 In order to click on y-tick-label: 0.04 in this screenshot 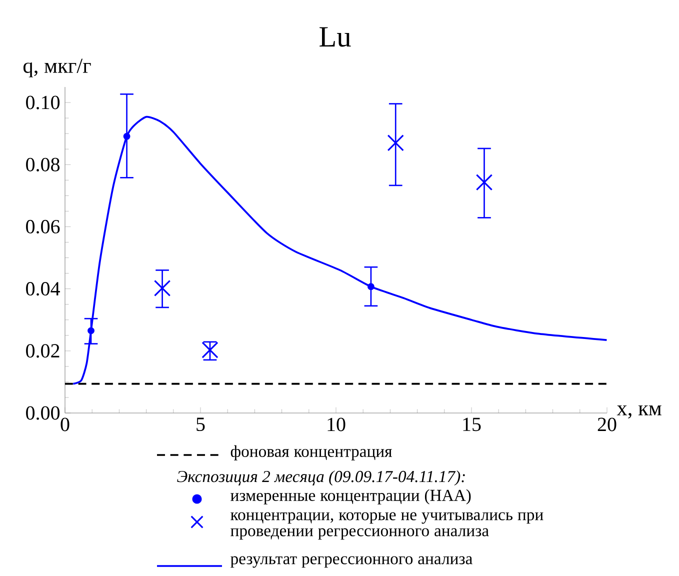, I will do `click(43, 289)`.